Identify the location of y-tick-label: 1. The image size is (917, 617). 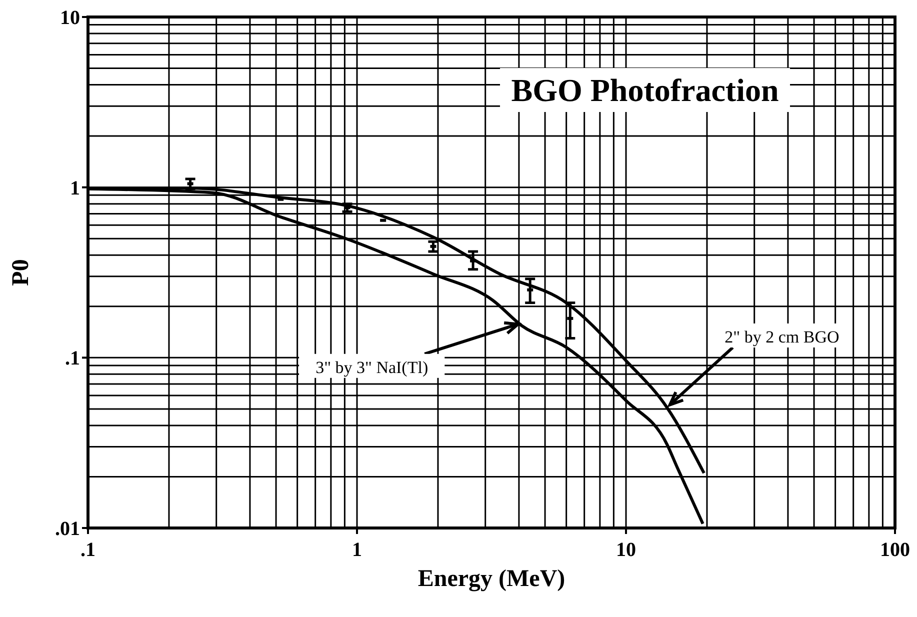
(75, 188).